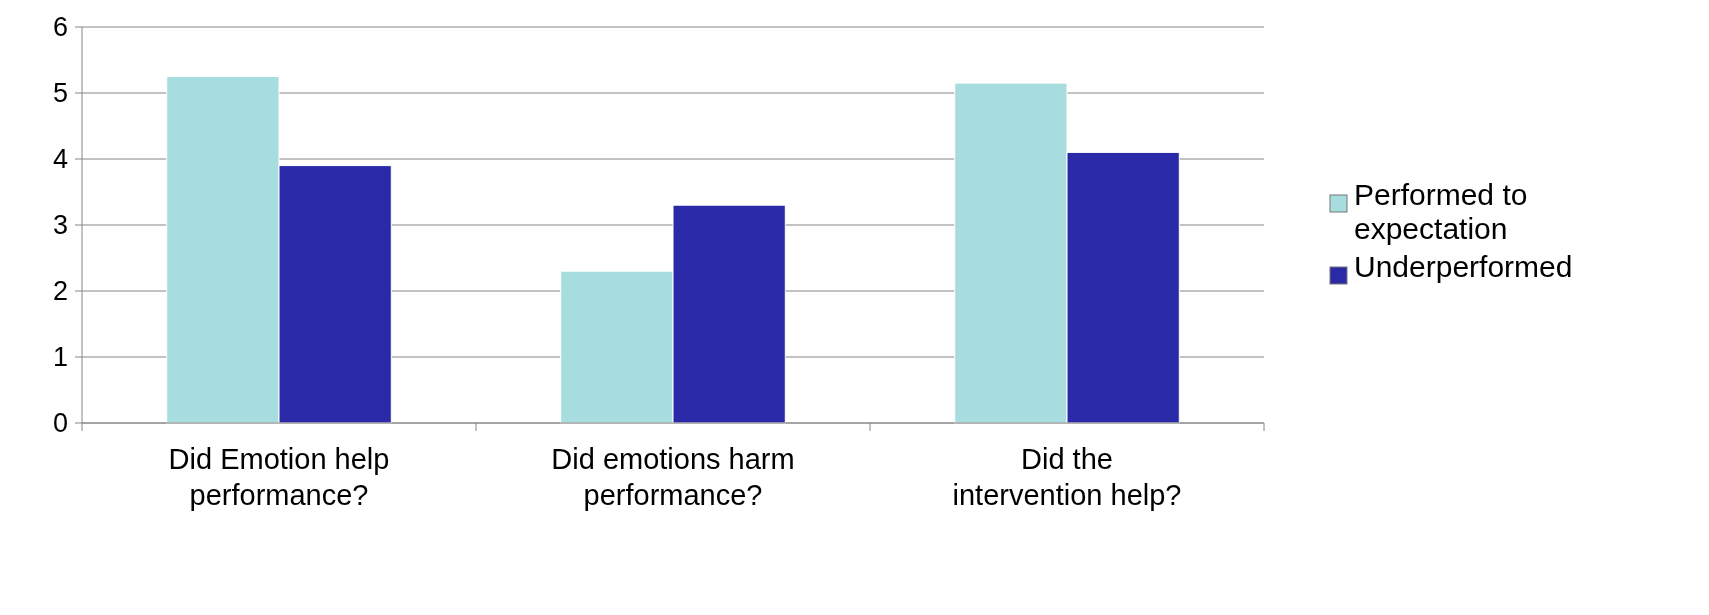  I want to click on y-tick-label: 2, so click(60, 291).